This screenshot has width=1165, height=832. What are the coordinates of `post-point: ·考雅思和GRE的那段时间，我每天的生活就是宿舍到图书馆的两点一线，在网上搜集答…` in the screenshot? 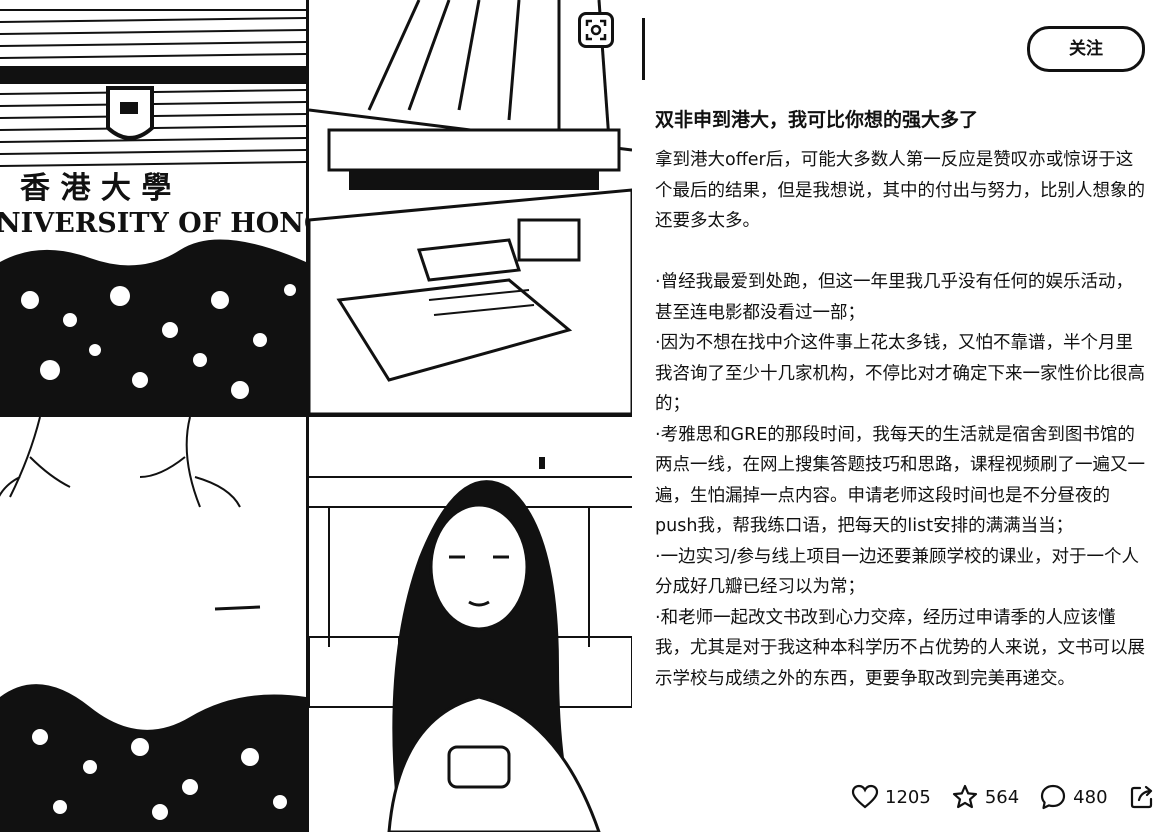 It's located at (900, 480).